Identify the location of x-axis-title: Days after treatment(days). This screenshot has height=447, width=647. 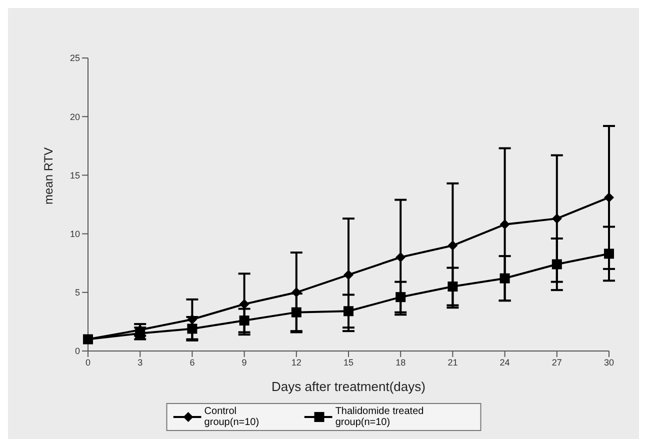
(349, 386).